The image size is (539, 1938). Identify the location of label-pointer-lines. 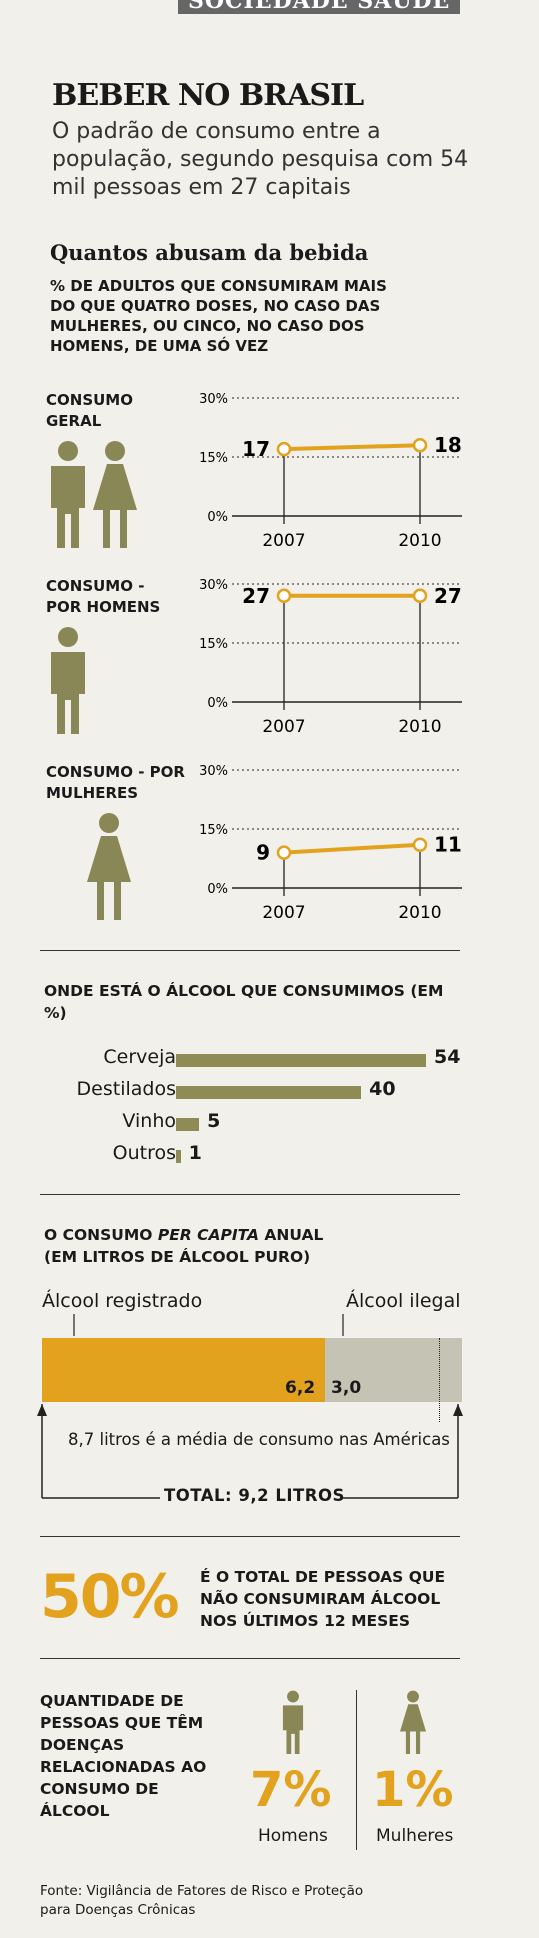
(208, 1325).